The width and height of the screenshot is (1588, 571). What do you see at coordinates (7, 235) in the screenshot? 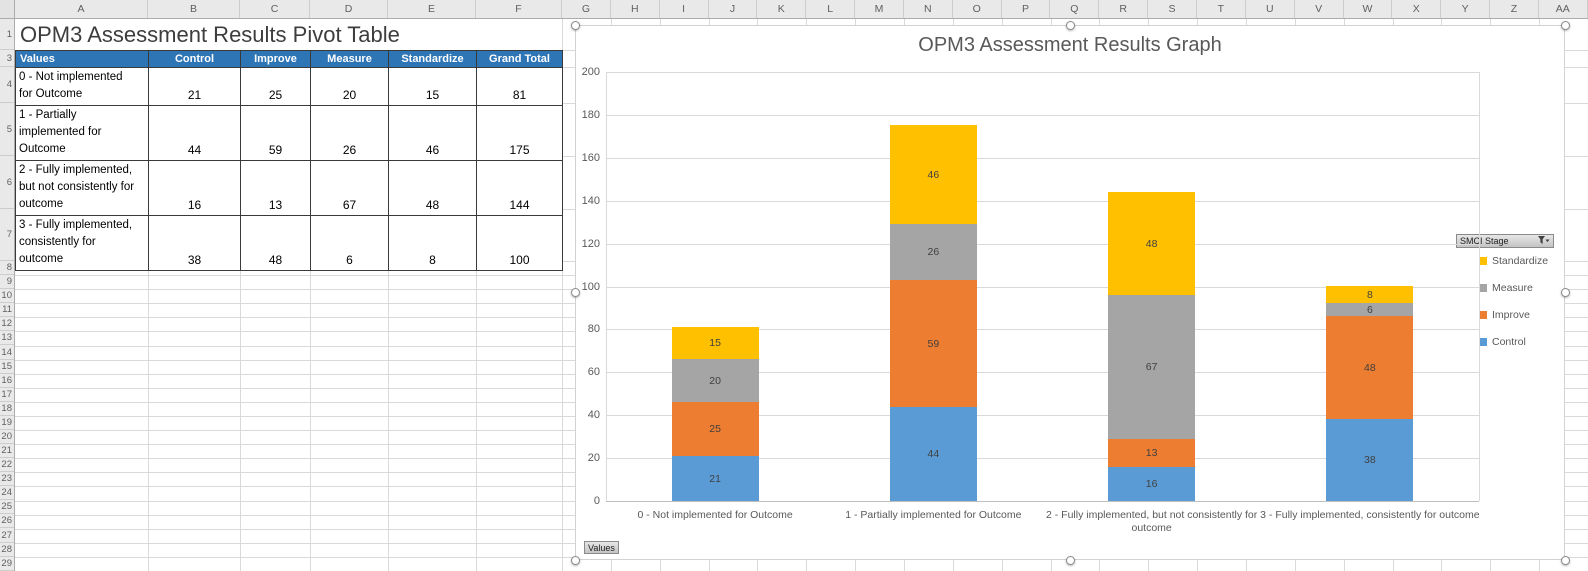
I see `row-header-7: 7` at bounding box center [7, 235].